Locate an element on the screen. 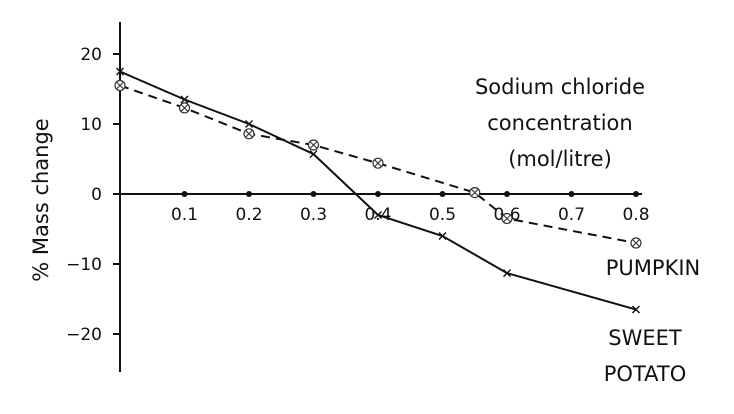 Image resolution: width=734 pixels, height=414 pixels. x-tick-label: 0.2 is located at coordinates (248, 215).